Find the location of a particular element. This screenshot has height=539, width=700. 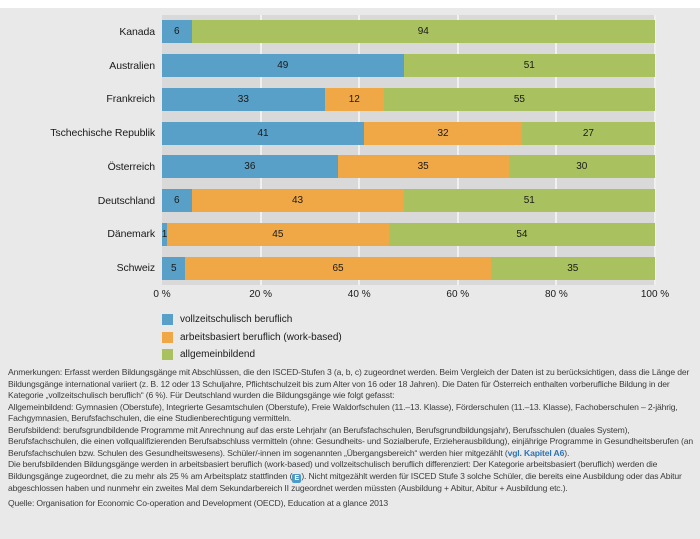

legend-item: vollzeitschulisch beruflich is located at coordinates (252, 320).